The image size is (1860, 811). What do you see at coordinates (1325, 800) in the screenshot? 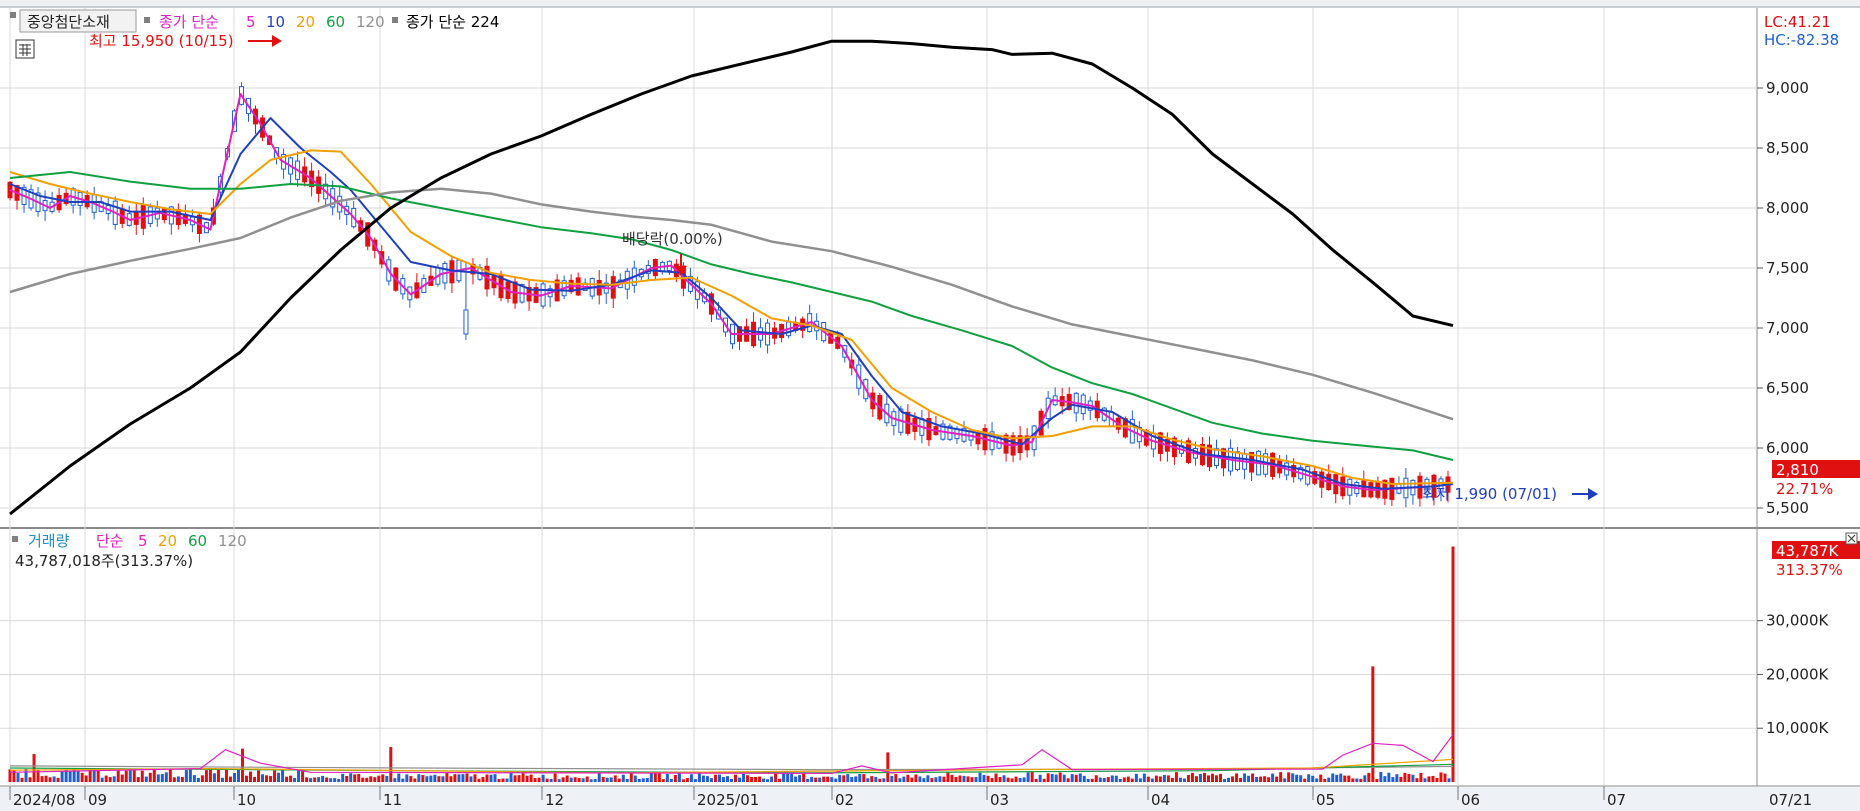
I see `x-tick-label: 05` at bounding box center [1325, 800].